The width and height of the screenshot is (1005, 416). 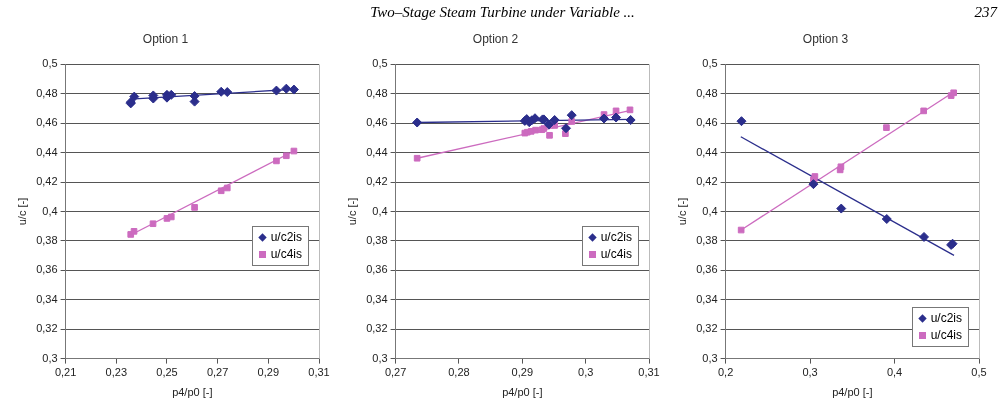 What do you see at coordinates (167, 372) in the screenshot?
I see `x-tick-label: 0,25` at bounding box center [167, 372].